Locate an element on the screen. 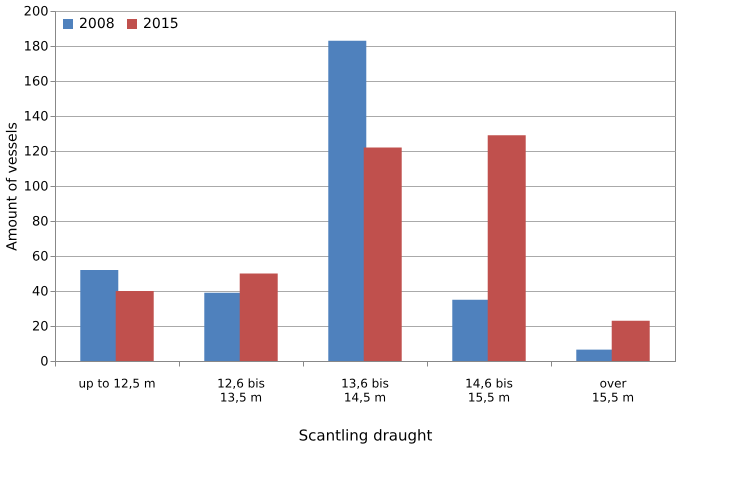 The image size is (744, 495). y-tick-label: 20 is located at coordinates (40, 327).